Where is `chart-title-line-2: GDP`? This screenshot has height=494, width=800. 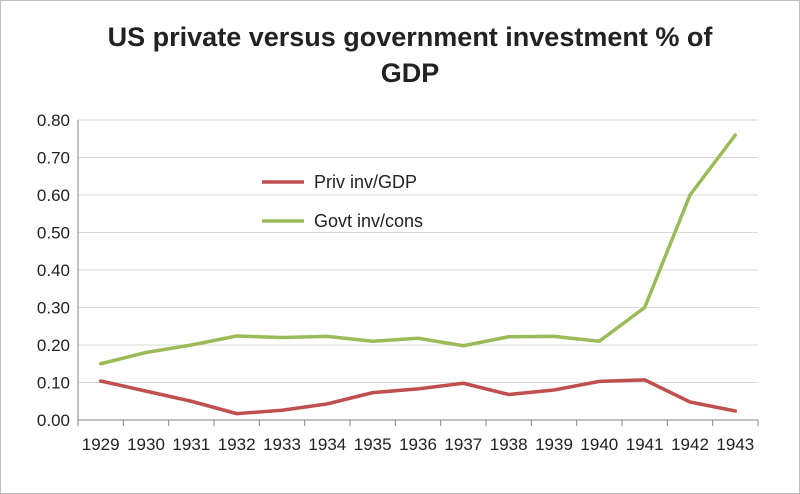 chart-title-line-2: GDP is located at coordinates (410, 73).